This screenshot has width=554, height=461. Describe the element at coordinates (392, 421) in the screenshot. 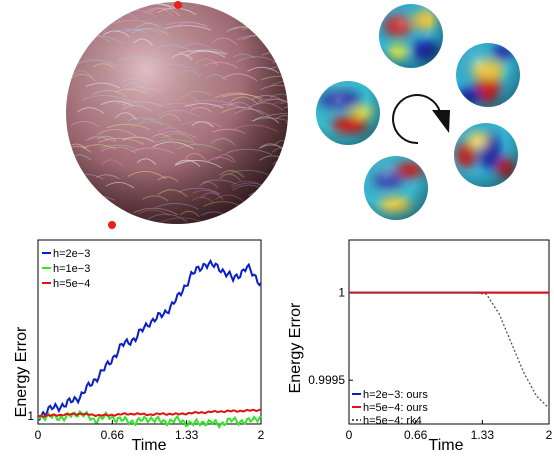

I see `legend-label: h=5e−4: rk4` at that location.